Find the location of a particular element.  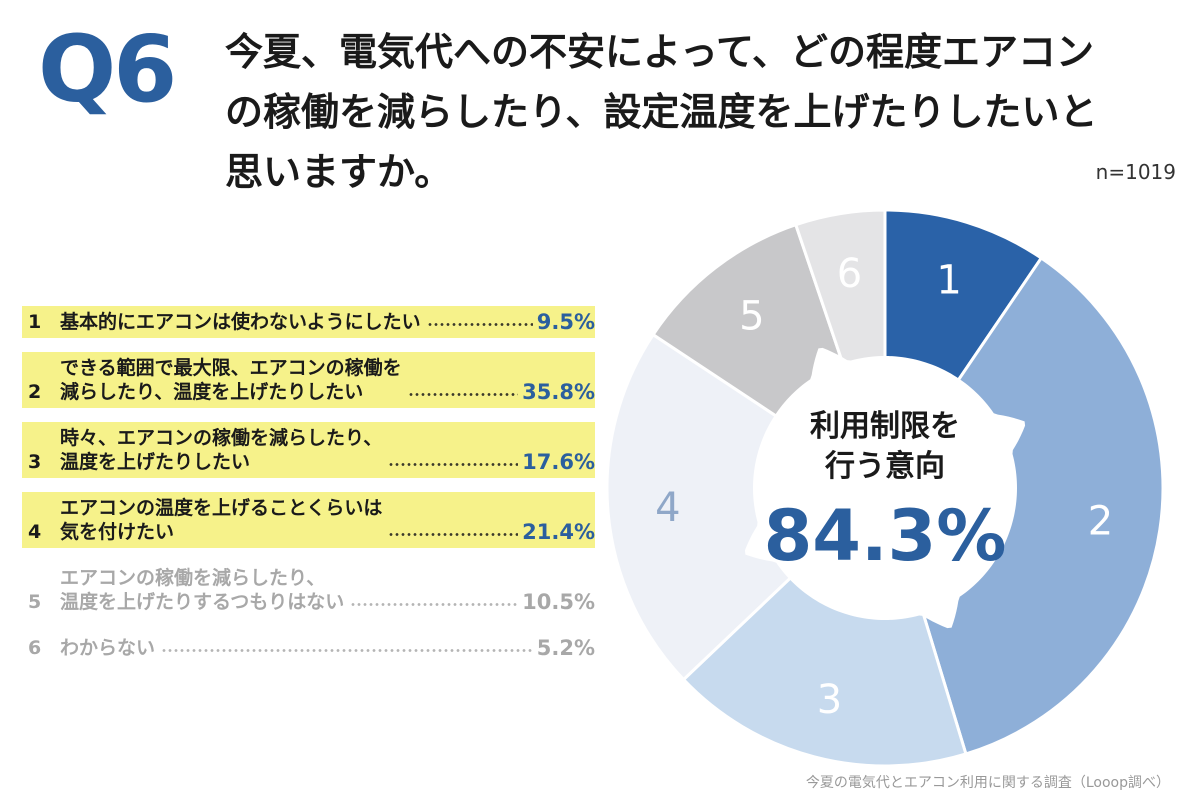

center-label-line-2: 行う意向 is located at coordinates (884, 466).